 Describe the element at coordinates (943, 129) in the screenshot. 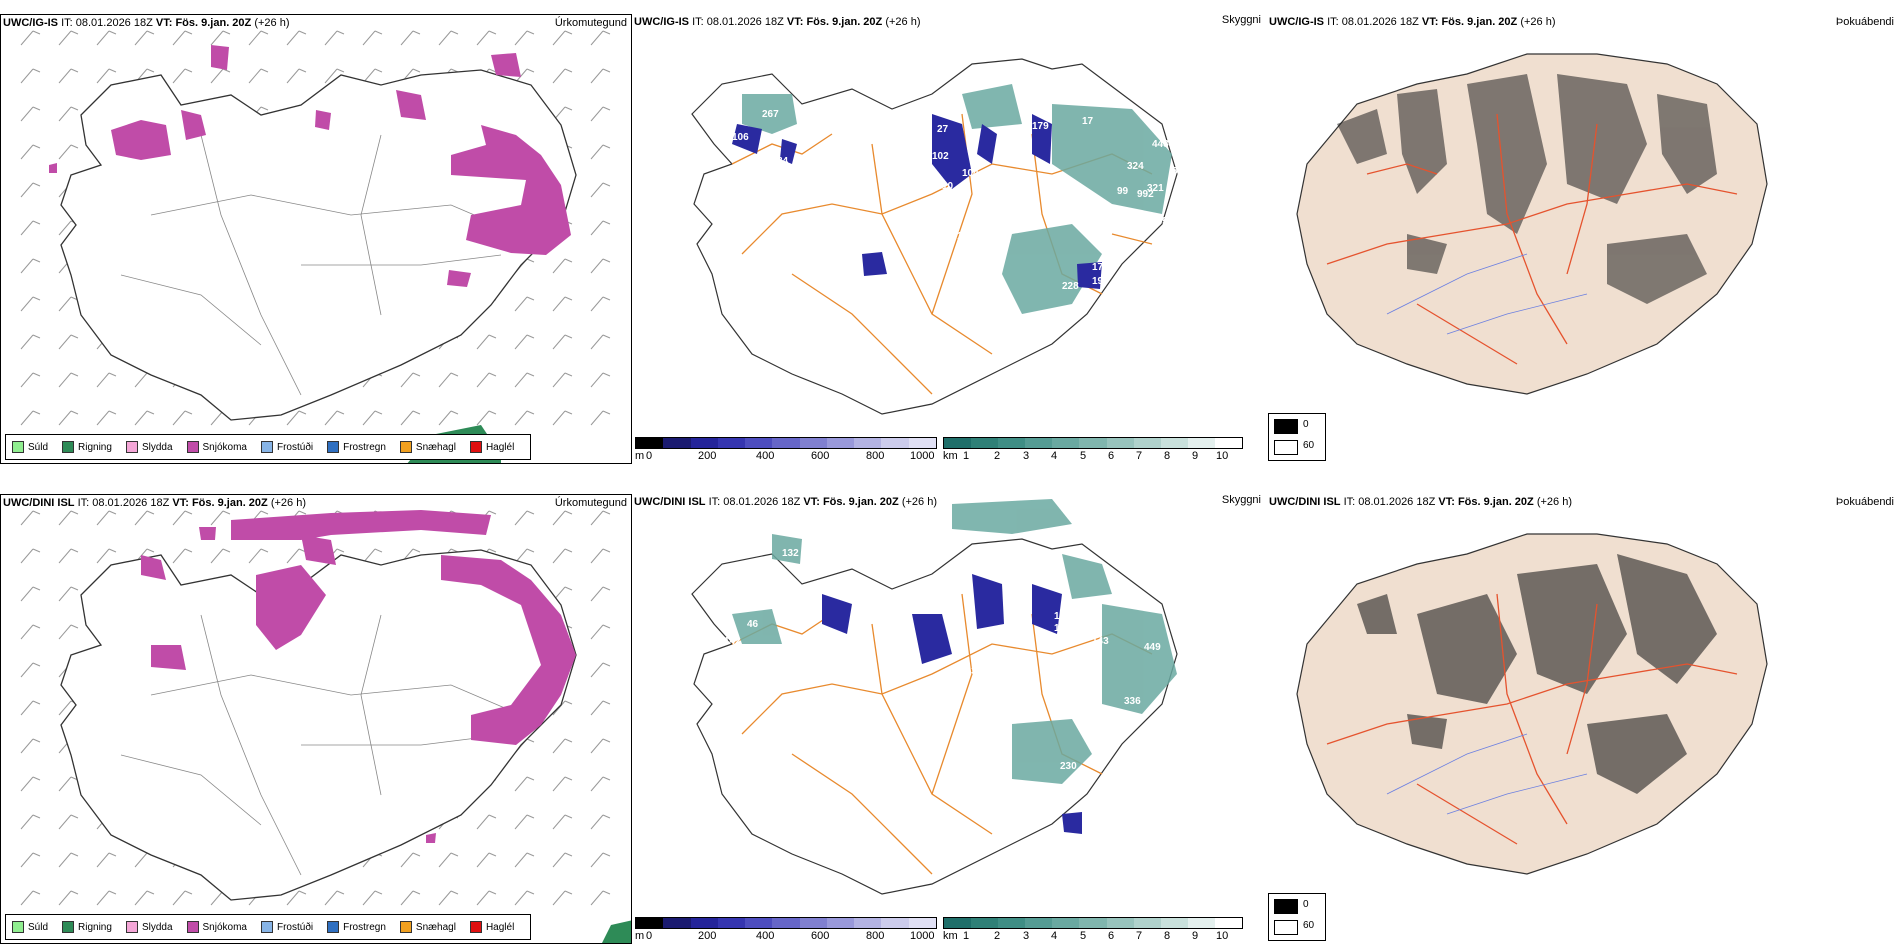

I see `cloud-label: 27` at that location.